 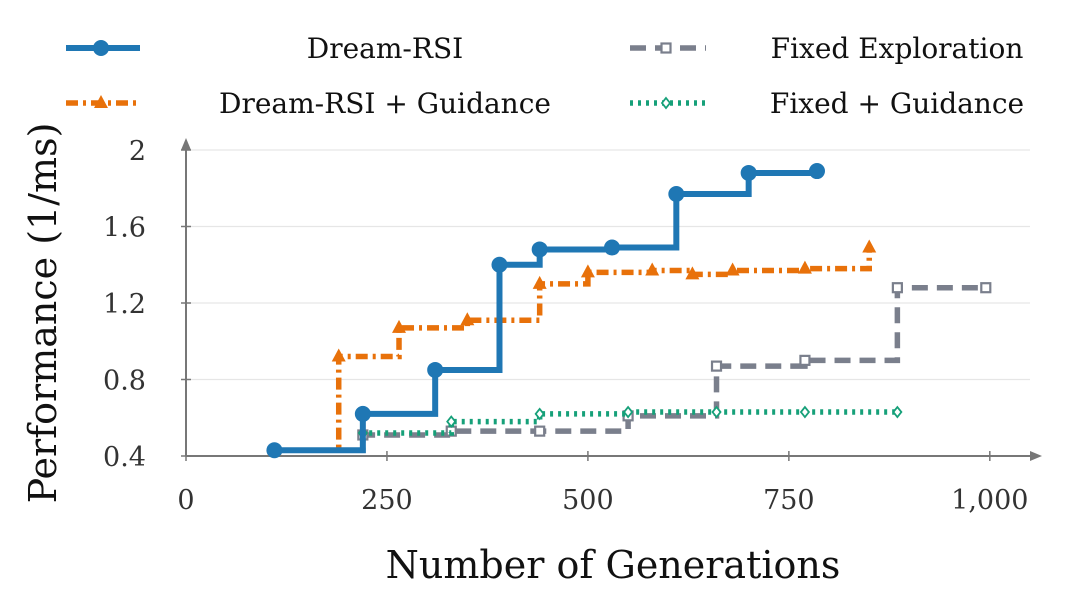 I want to click on y-tick-label: 0.8, so click(x=124, y=381).